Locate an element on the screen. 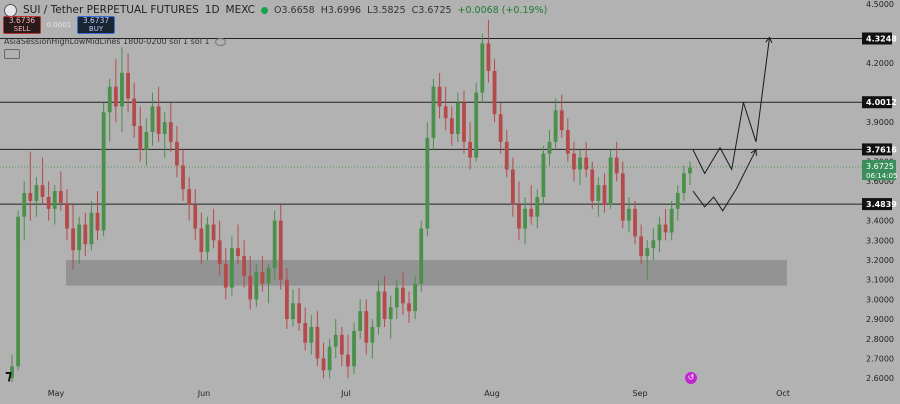 This screenshot has width=900, height=404. sell-button: 3.6736 SELL is located at coordinates (22, 25).